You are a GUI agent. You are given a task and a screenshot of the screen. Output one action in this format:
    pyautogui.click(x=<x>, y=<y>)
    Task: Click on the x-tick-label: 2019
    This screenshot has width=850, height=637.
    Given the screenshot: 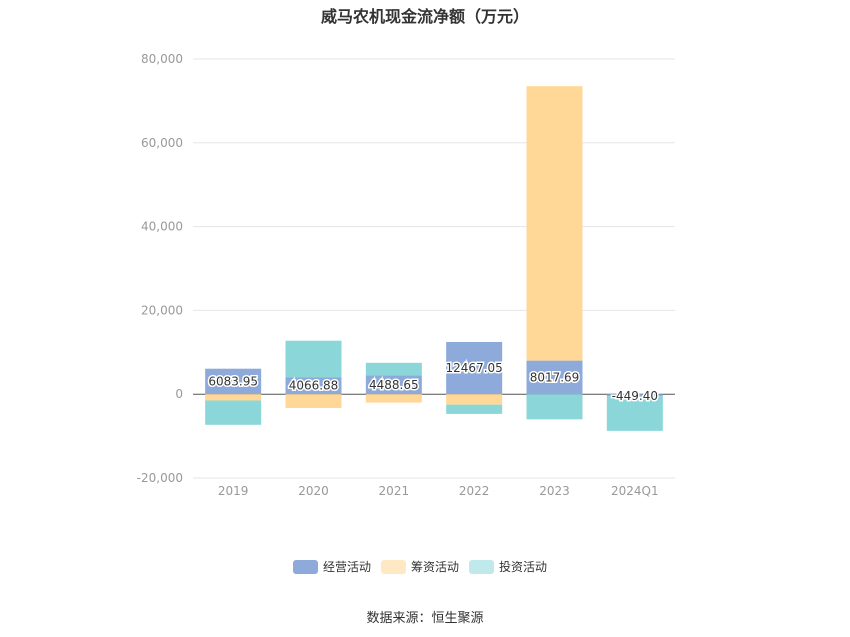 What is the action you would take?
    pyautogui.click(x=233, y=491)
    